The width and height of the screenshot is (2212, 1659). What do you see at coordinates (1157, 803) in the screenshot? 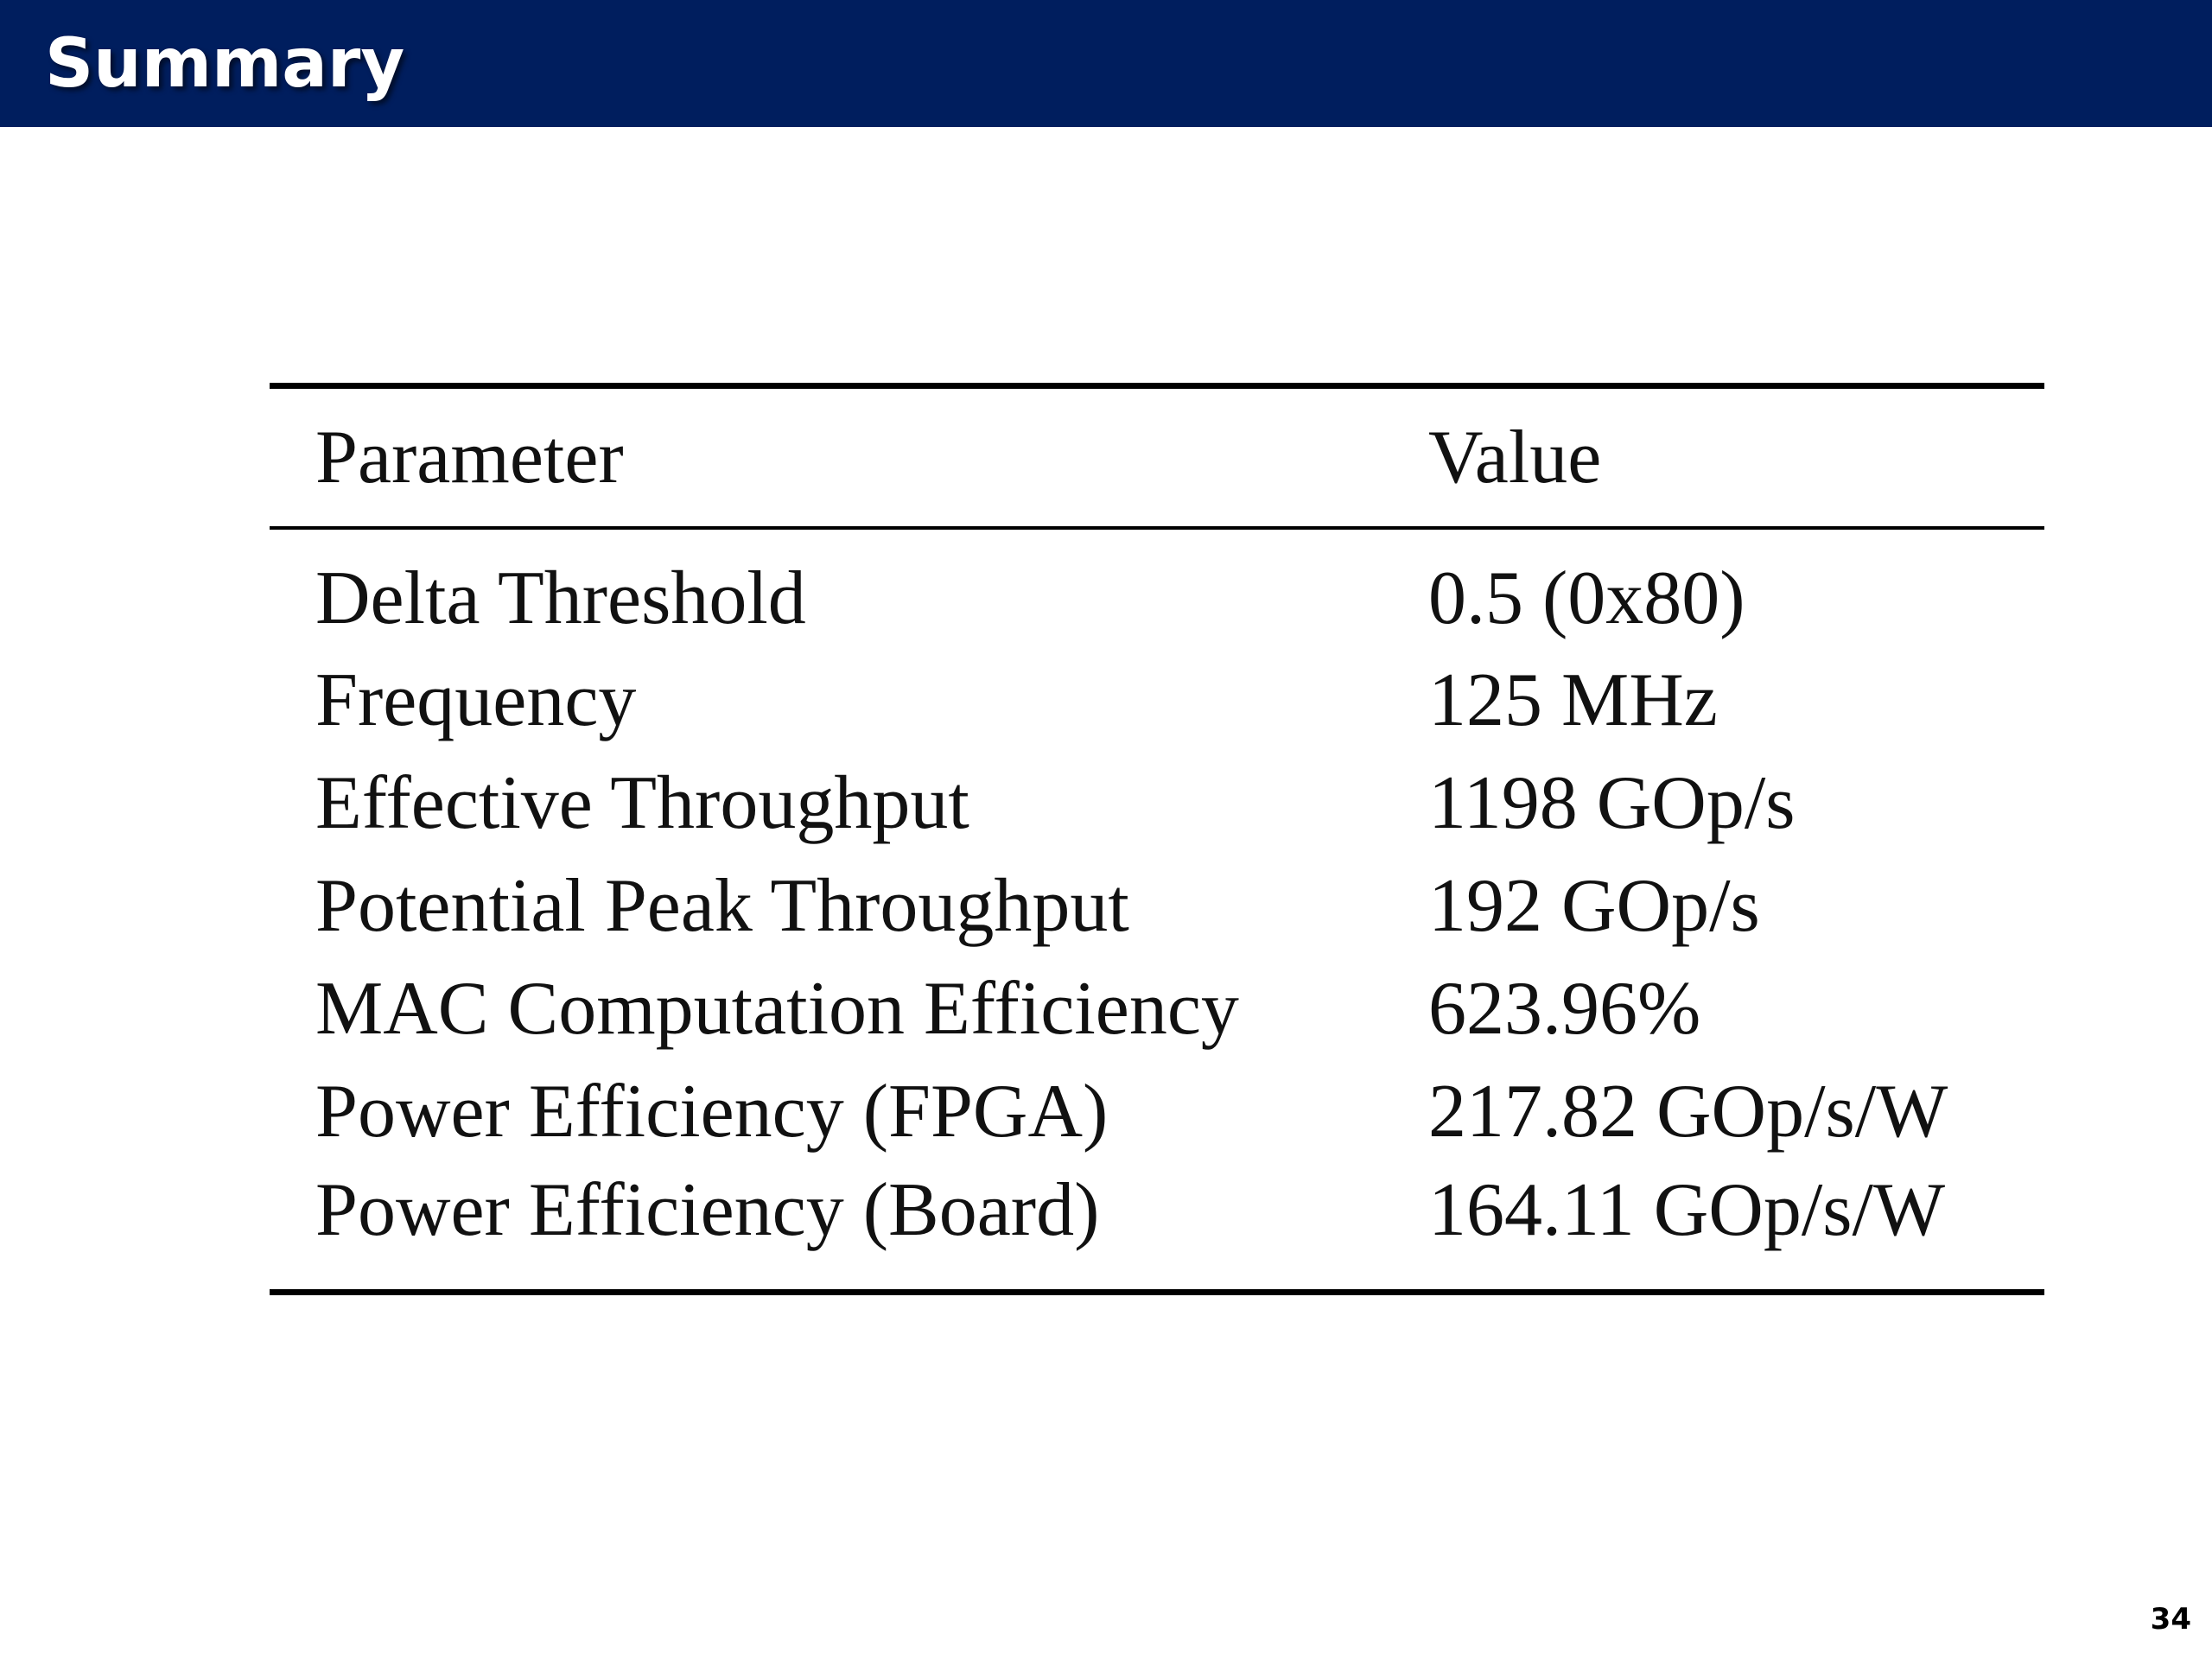
I see `table-row: Effective Throughput 1198 GOp/s` at bounding box center [1157, 803].